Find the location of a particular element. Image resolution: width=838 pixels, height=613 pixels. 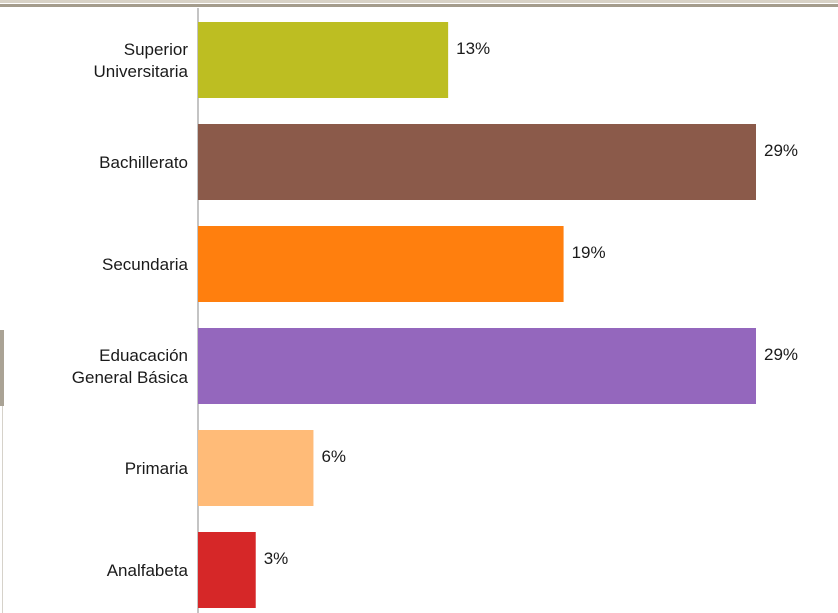

left-accent-bar is located at coordinates (2, 368).